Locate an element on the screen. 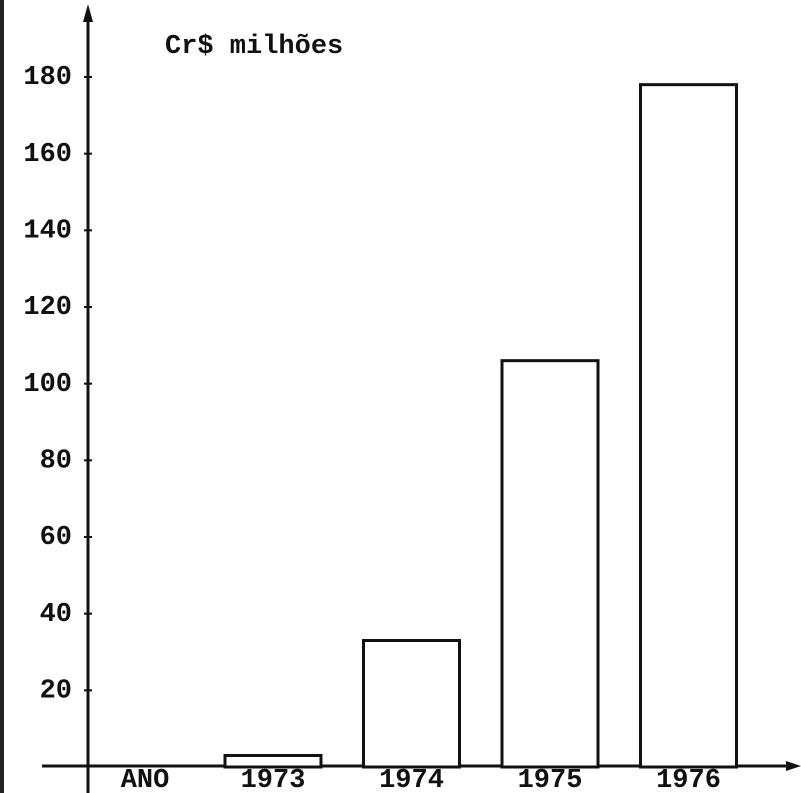 The image size is (801, 793). x-axis-arrow is located at coordinates (793, 766).